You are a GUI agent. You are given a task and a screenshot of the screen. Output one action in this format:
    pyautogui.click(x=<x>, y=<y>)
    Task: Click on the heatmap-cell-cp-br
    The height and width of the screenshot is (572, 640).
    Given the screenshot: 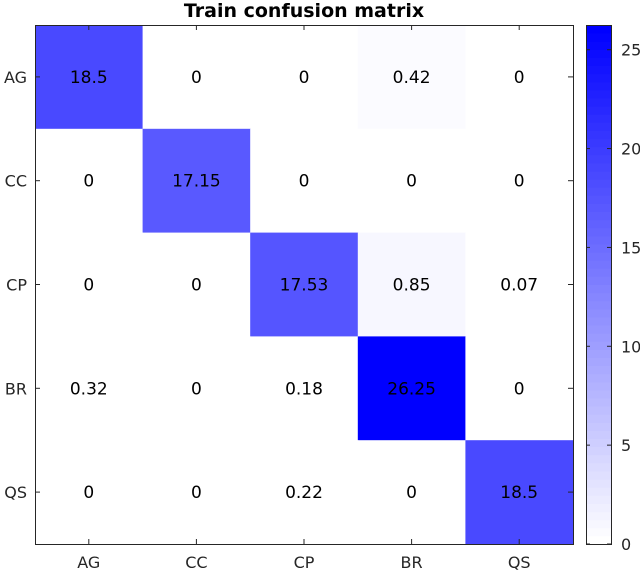 What is the action you would take?
    pyautogui.click(x=411, y=284)
    